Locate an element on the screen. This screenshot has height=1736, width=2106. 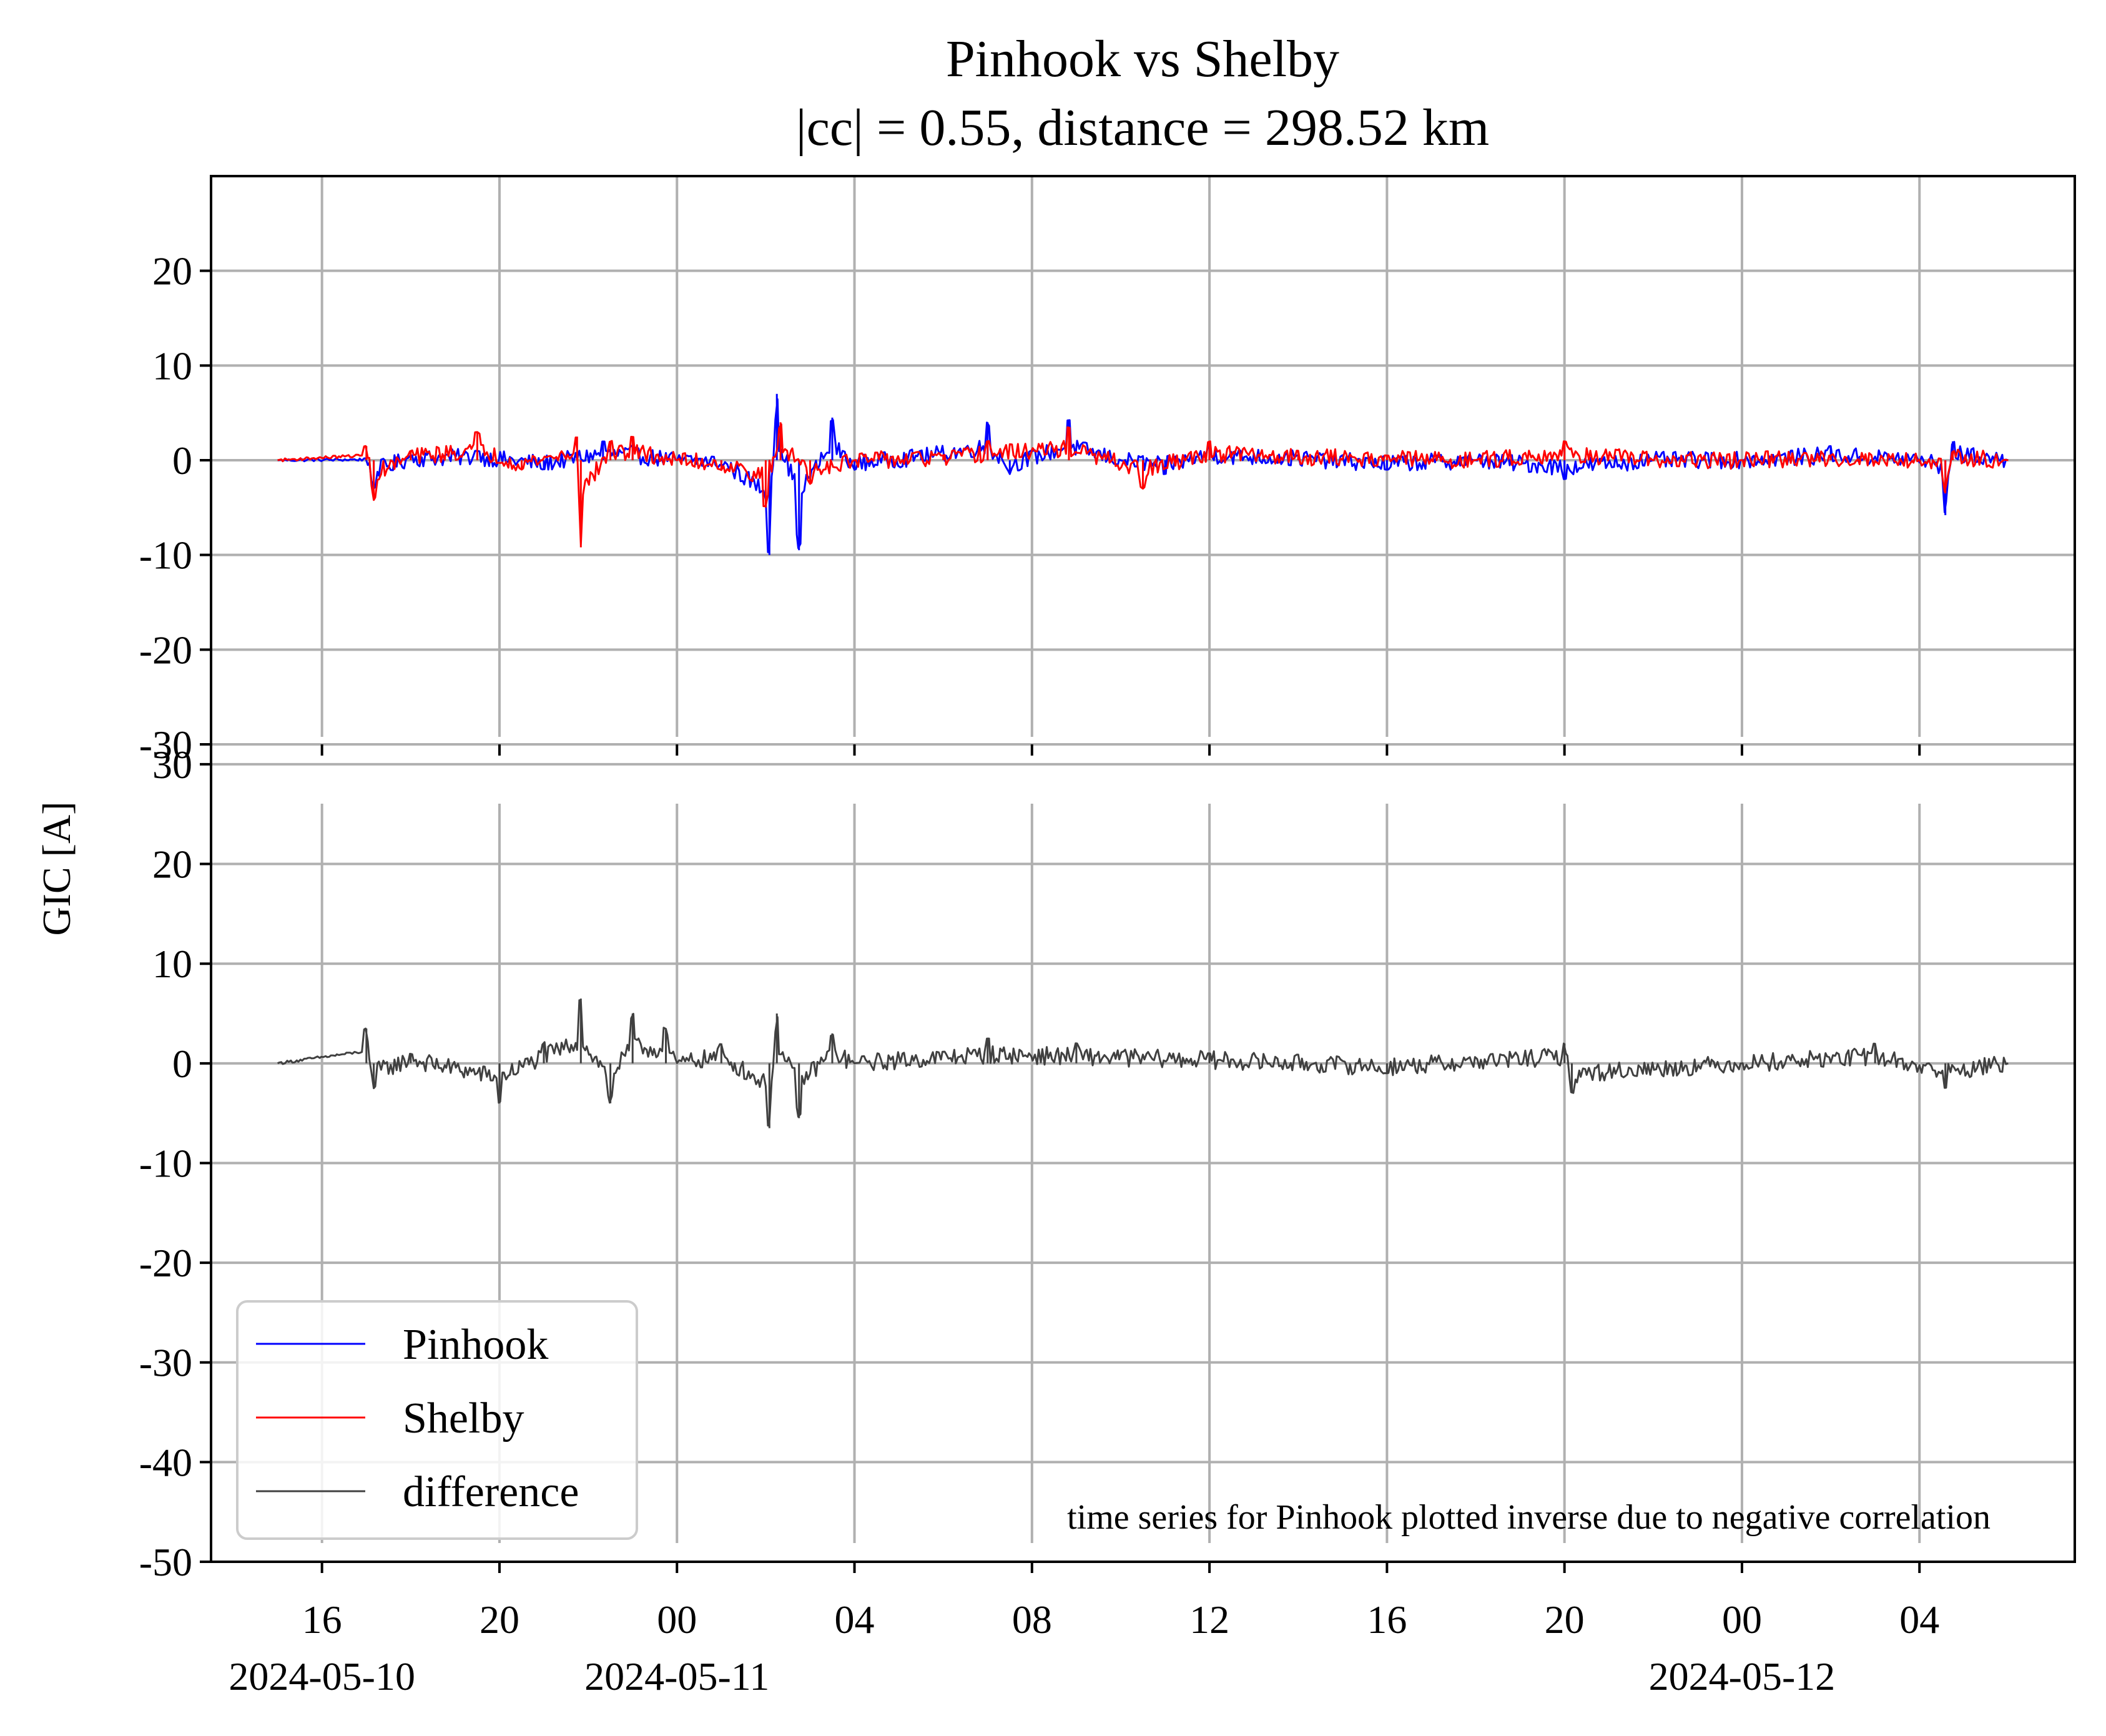
x-date-label: 2024-05-11 is located at coordinates (677, 1676).